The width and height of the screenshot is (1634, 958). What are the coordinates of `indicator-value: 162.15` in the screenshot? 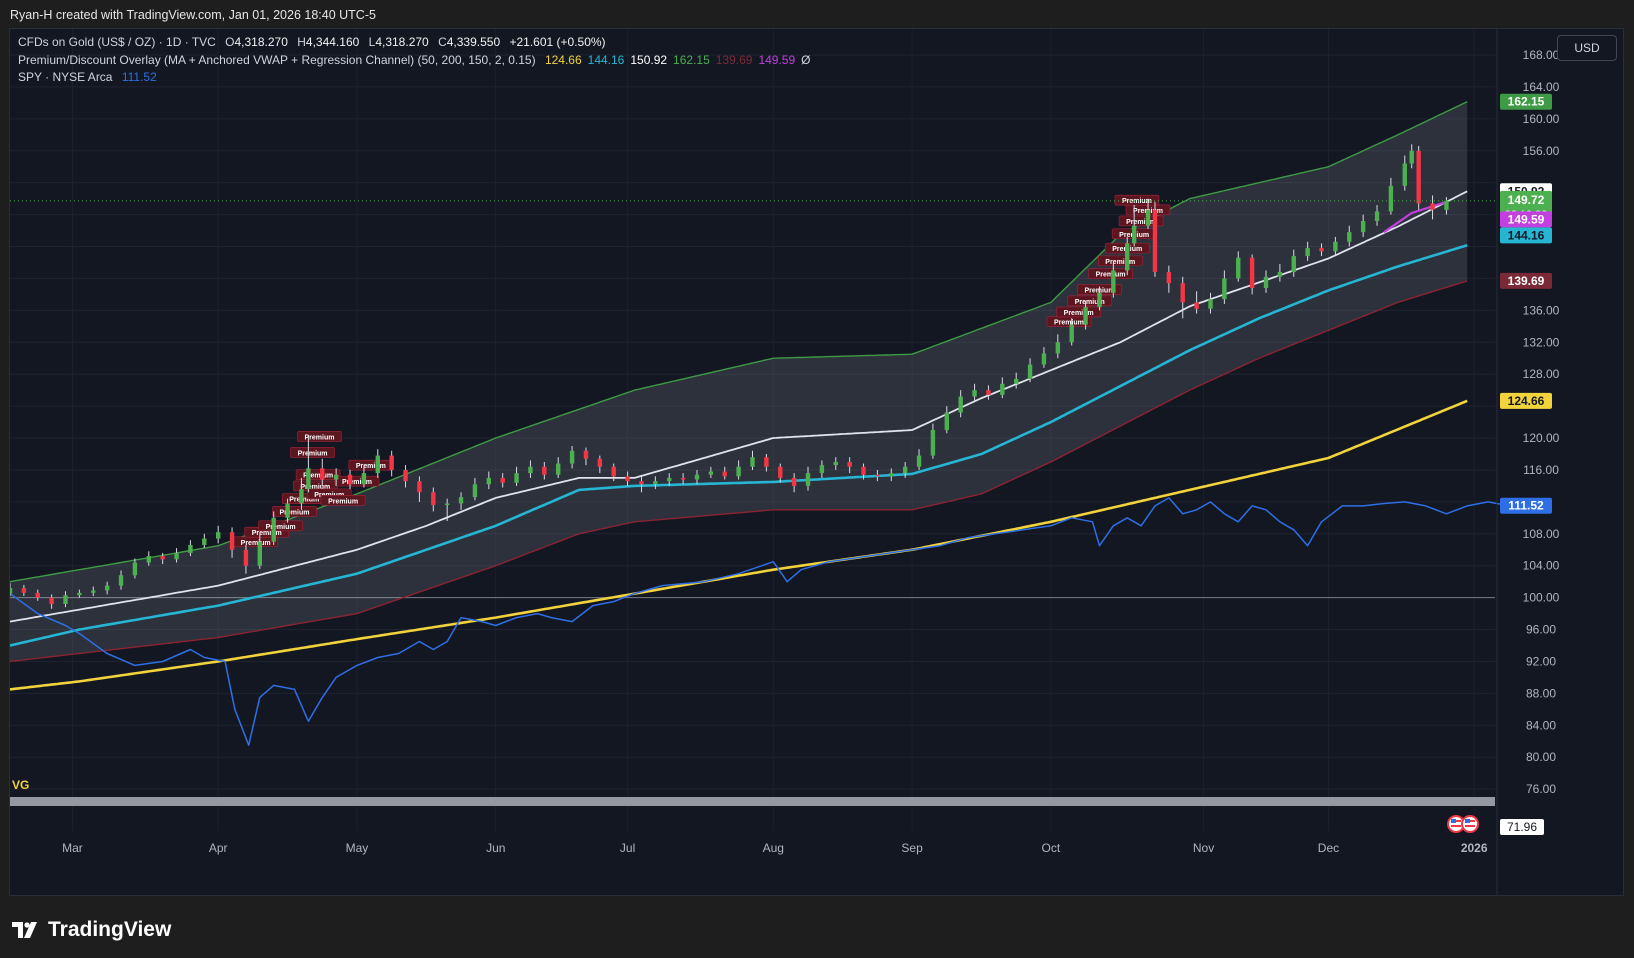 It's located at (691, 60).